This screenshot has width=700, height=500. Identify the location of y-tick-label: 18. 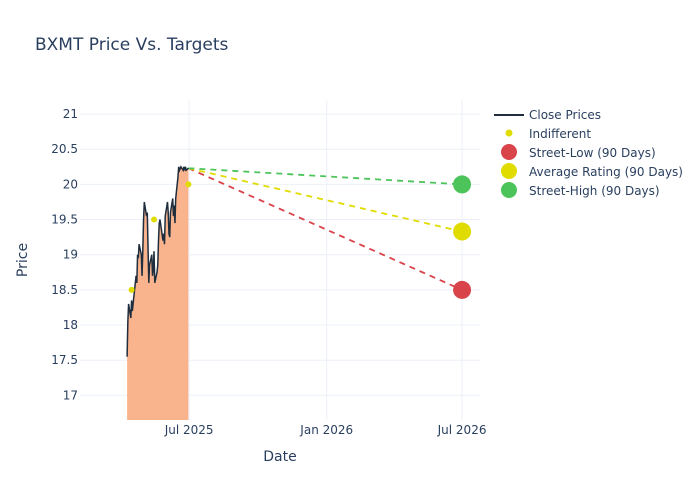
(70, 325).